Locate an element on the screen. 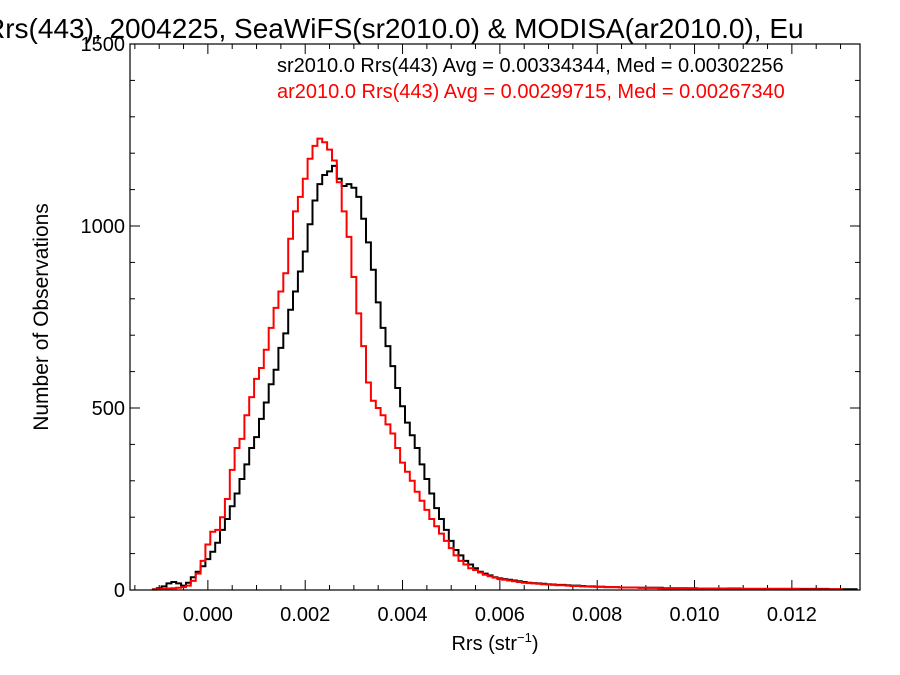 The image size is (900, 675). x-axis-label-end: ) is located at coordinates (535, 644).